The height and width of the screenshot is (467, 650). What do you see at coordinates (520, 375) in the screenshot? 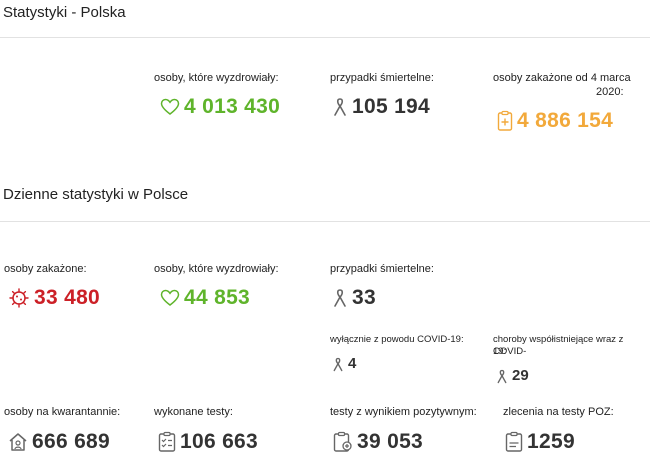
I see `deaths-comorbid-value: 29` at bounding box center [520, 375].